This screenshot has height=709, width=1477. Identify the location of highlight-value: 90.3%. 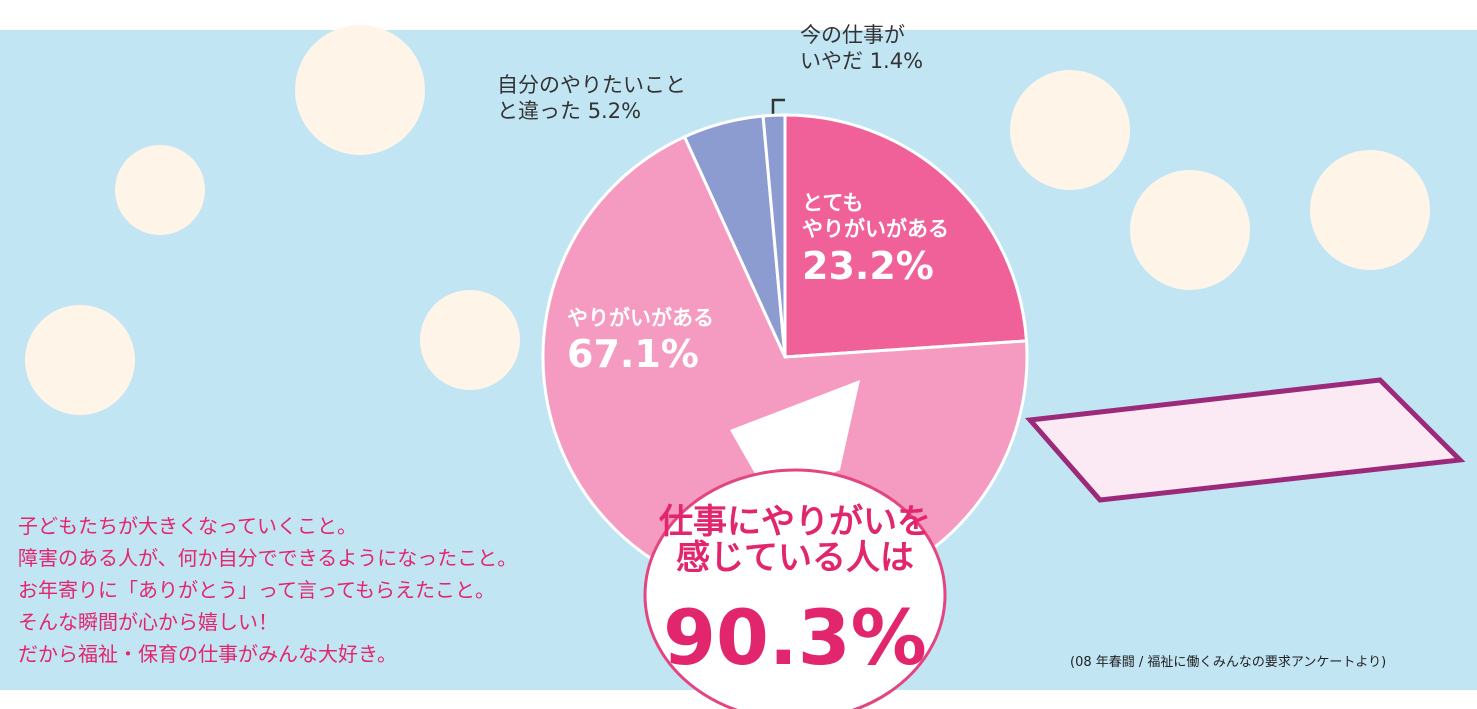
(795, 637).